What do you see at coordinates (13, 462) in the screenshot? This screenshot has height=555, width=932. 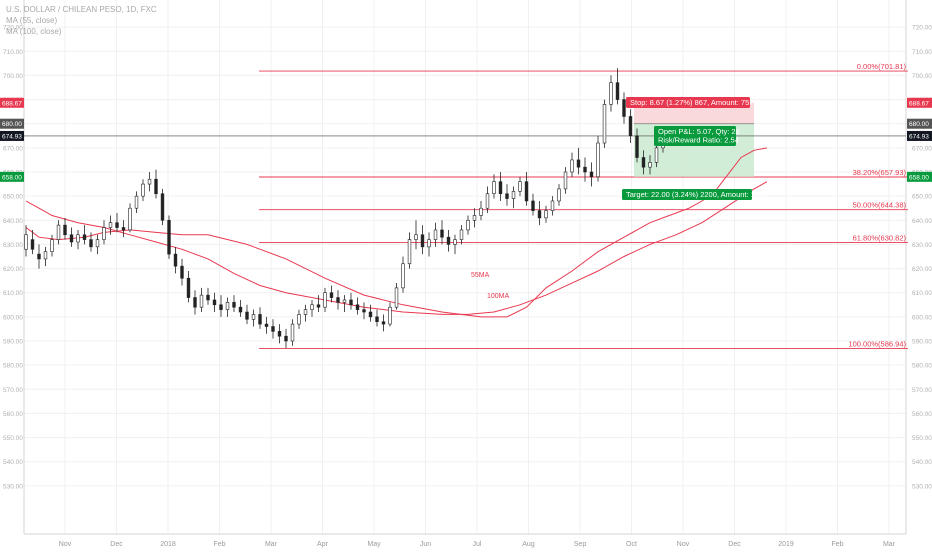 I see `y-tick-label-left: 540.00` at bounding box center [13, 462].